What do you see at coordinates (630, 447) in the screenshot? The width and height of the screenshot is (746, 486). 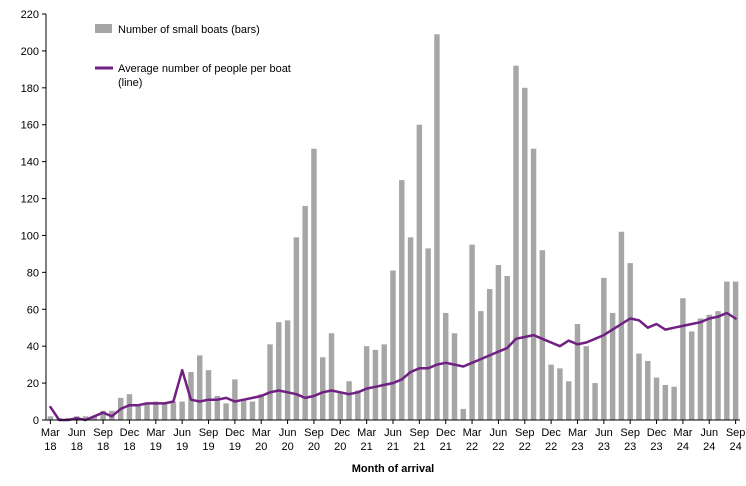 I see `x-tick-label-year: 23` at bounding box center [630, 447].